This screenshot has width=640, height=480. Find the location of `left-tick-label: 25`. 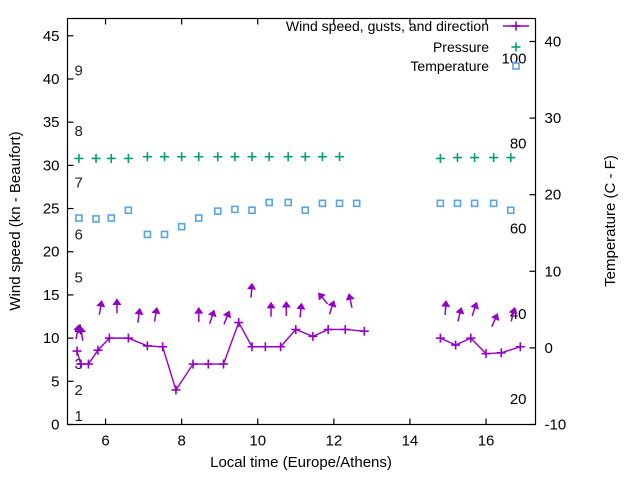

left-tick-label: 25 is located at coordinates (51, 209).